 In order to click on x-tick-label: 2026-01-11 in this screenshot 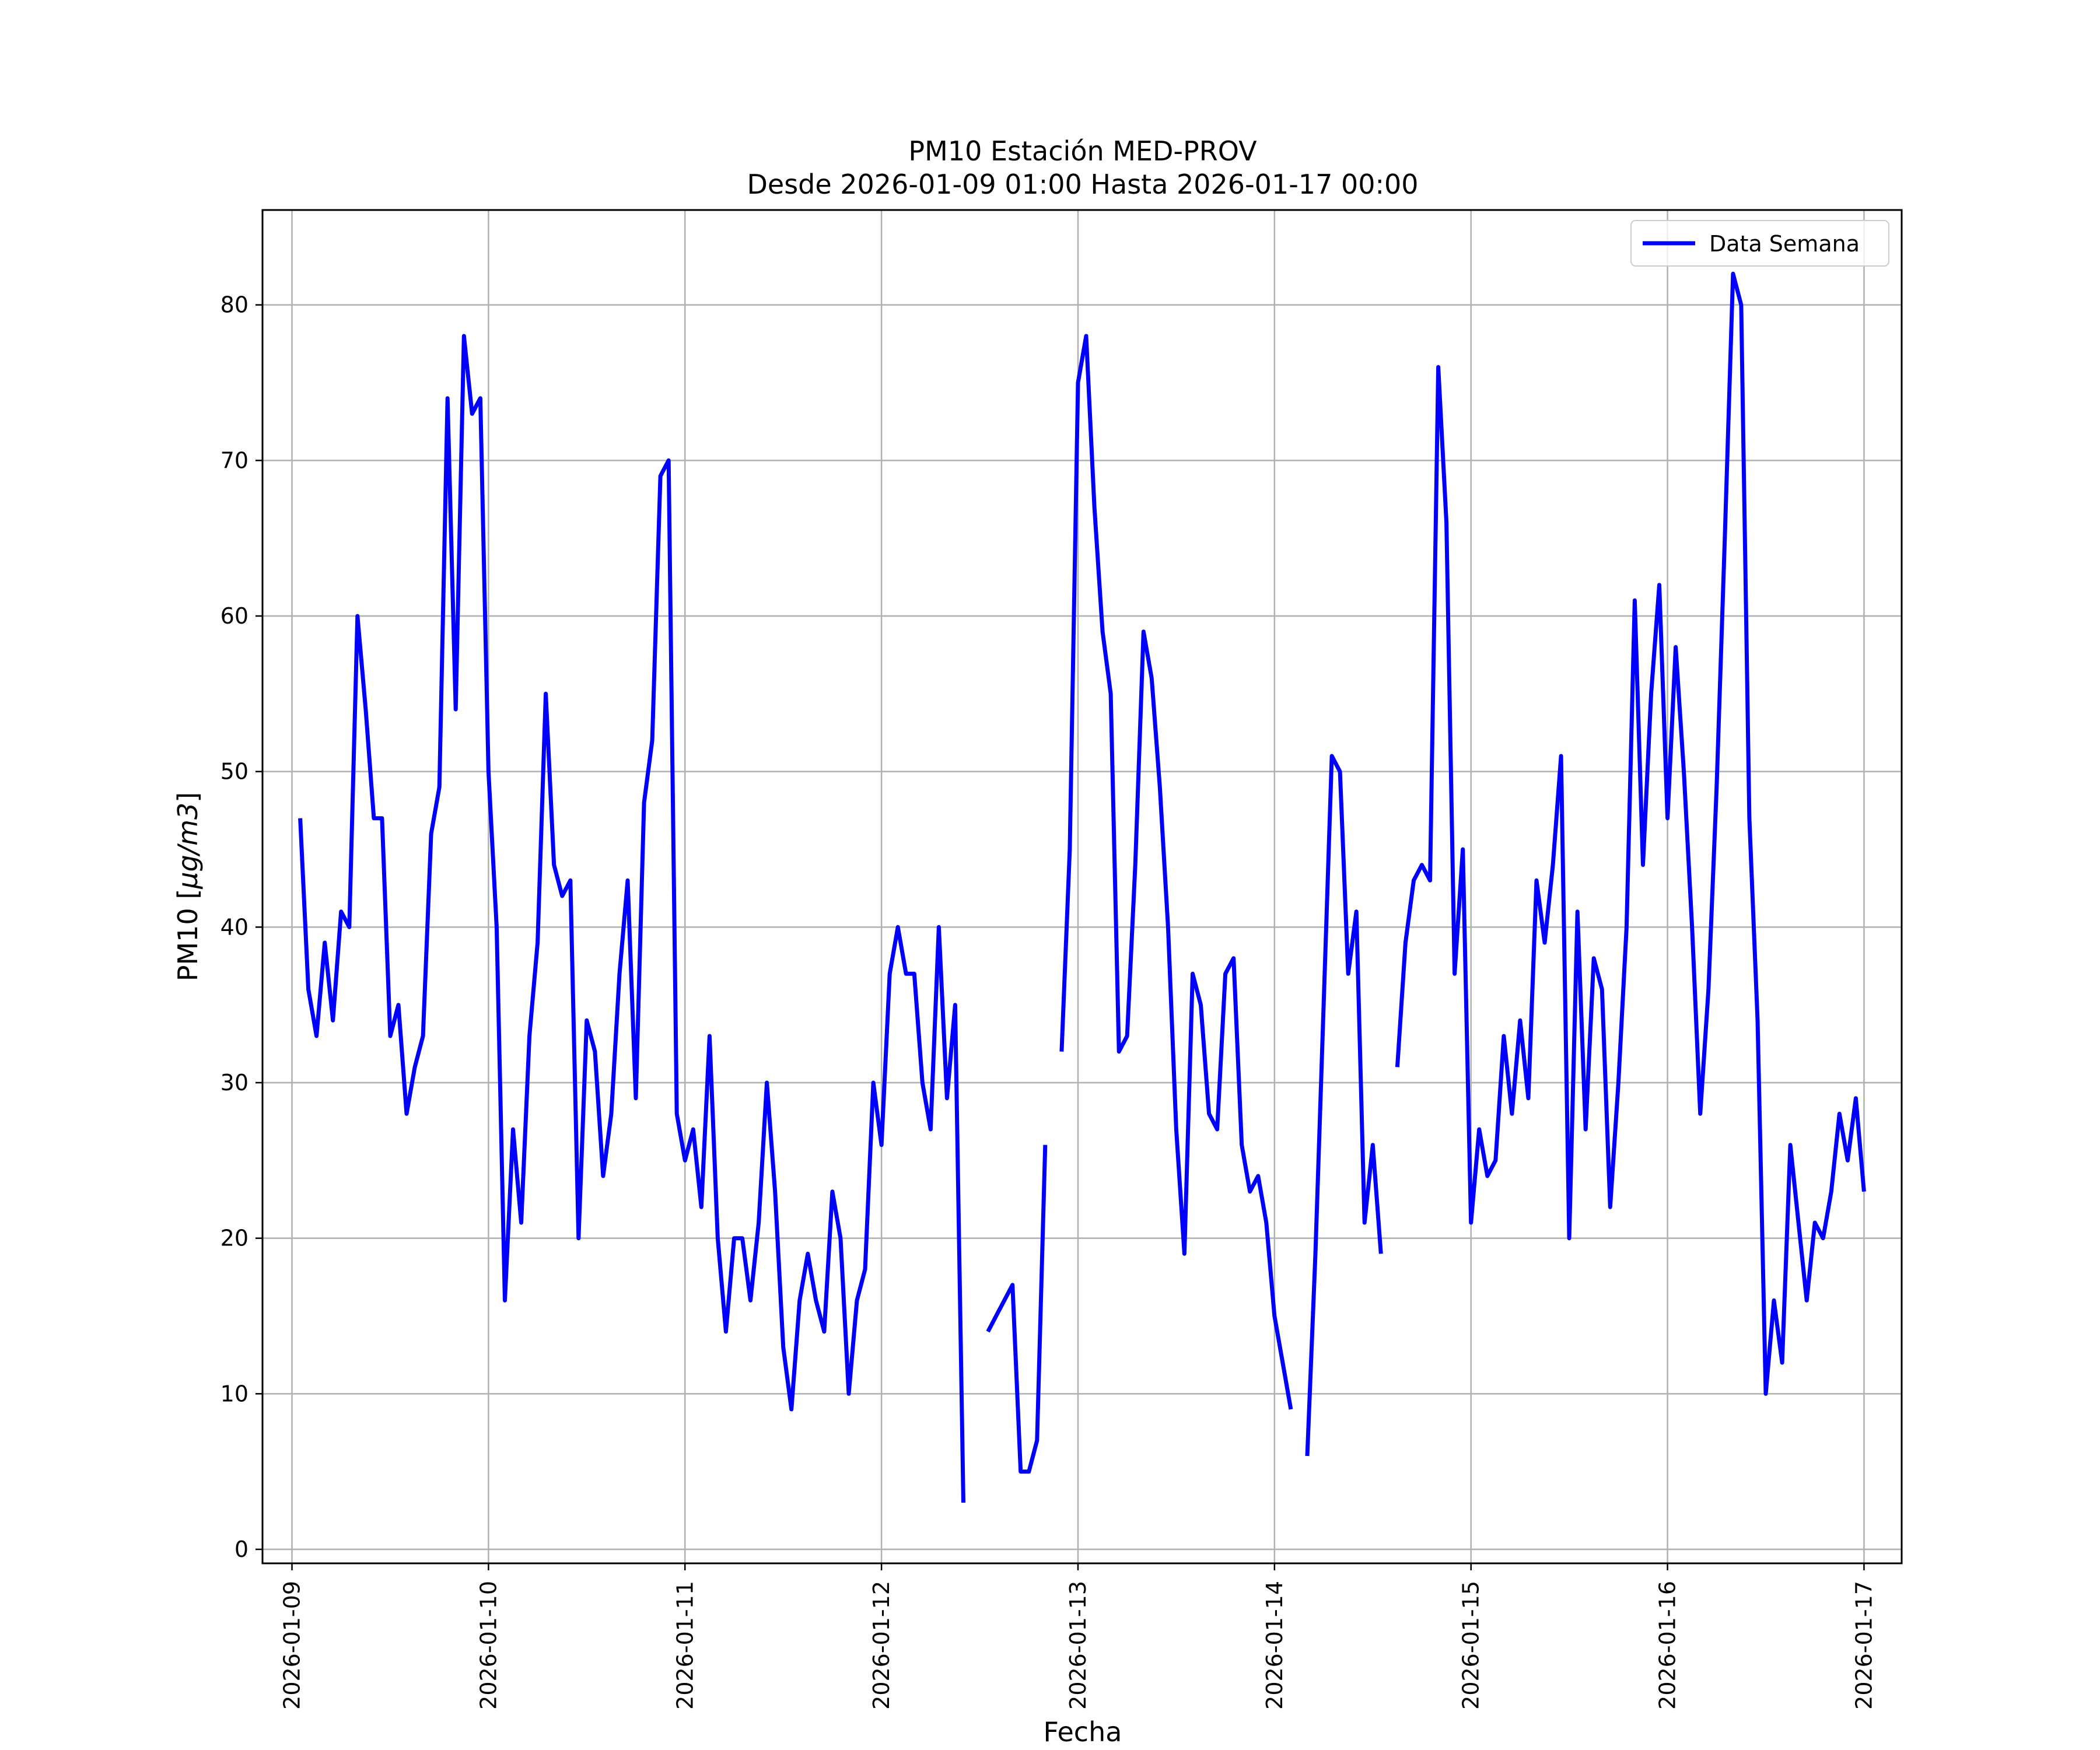, I will do `click(685, 1645)`.